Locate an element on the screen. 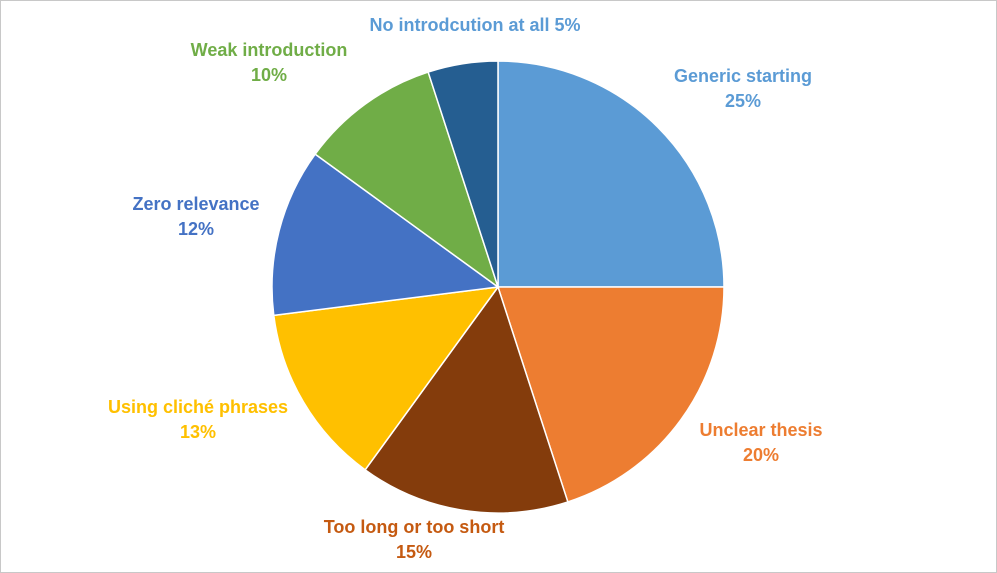 The image size is (997, 573). slice-label-using-clich-phrases: Using cliché phrases is located at coordinates (198, 407).